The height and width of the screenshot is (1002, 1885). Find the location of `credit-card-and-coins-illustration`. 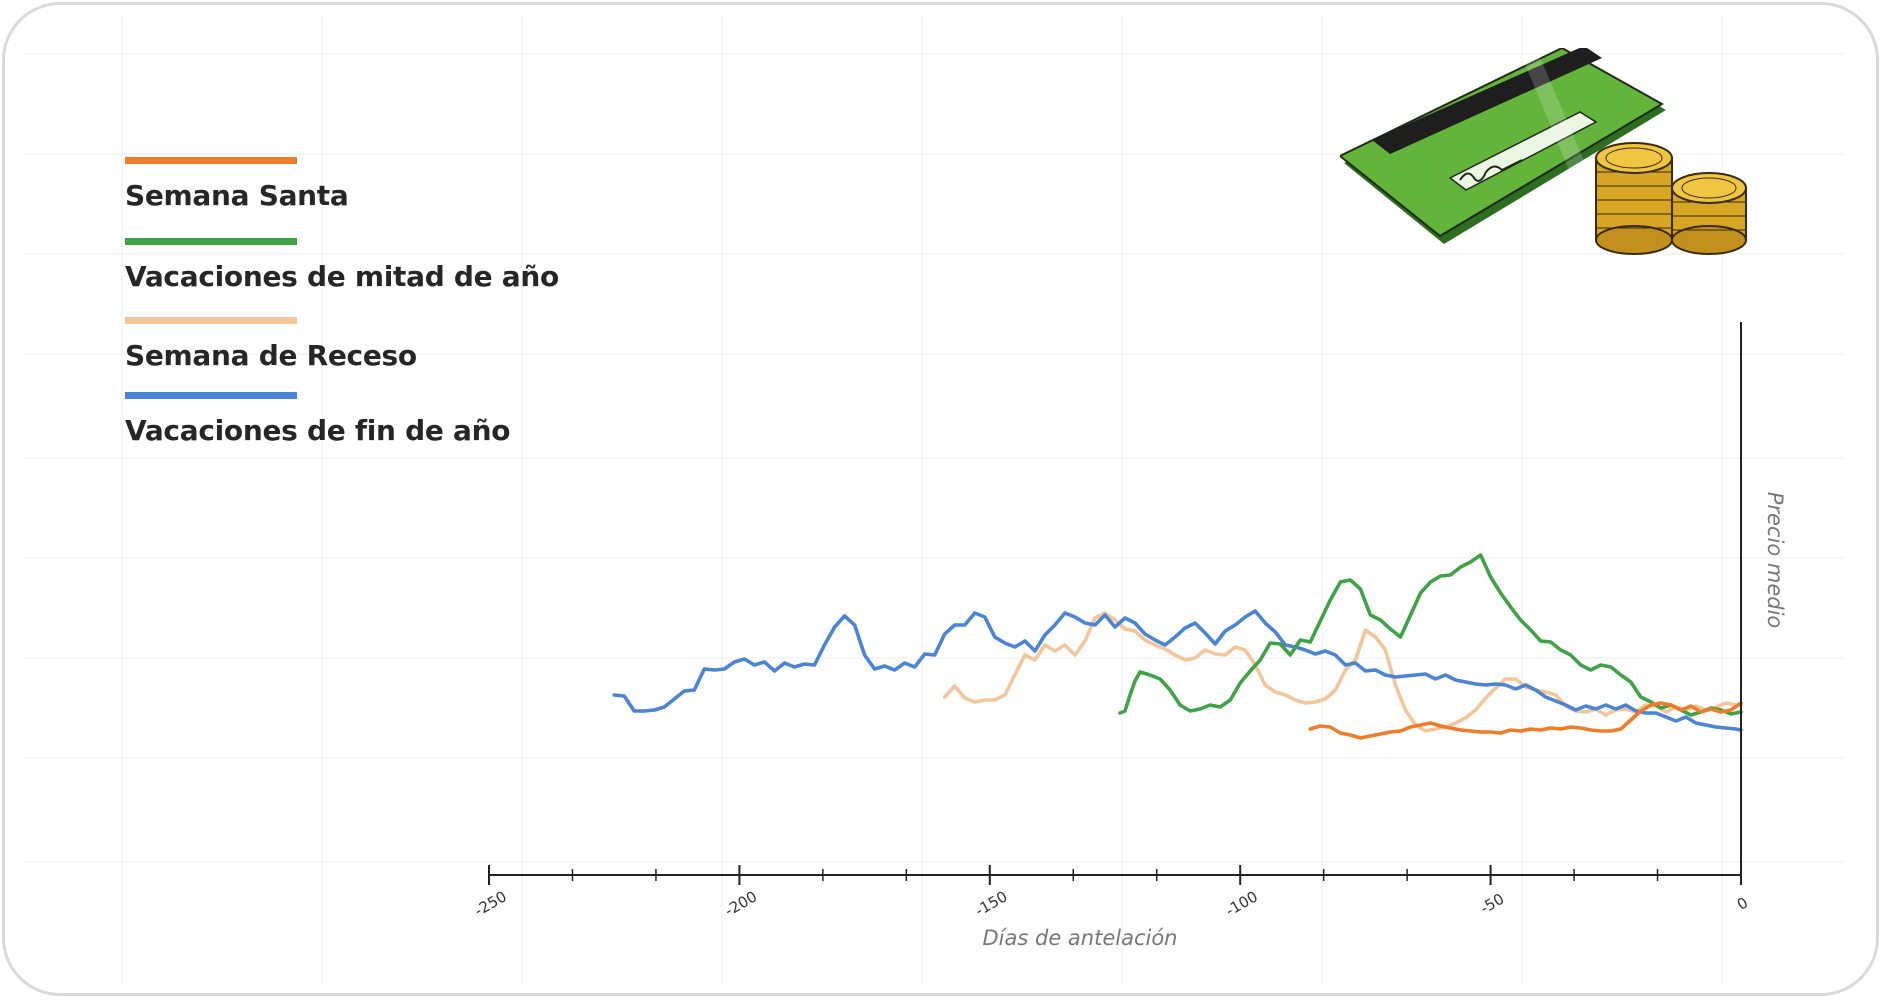

credit-card-and-coins-illustration is located at coordinates (1543, 151).